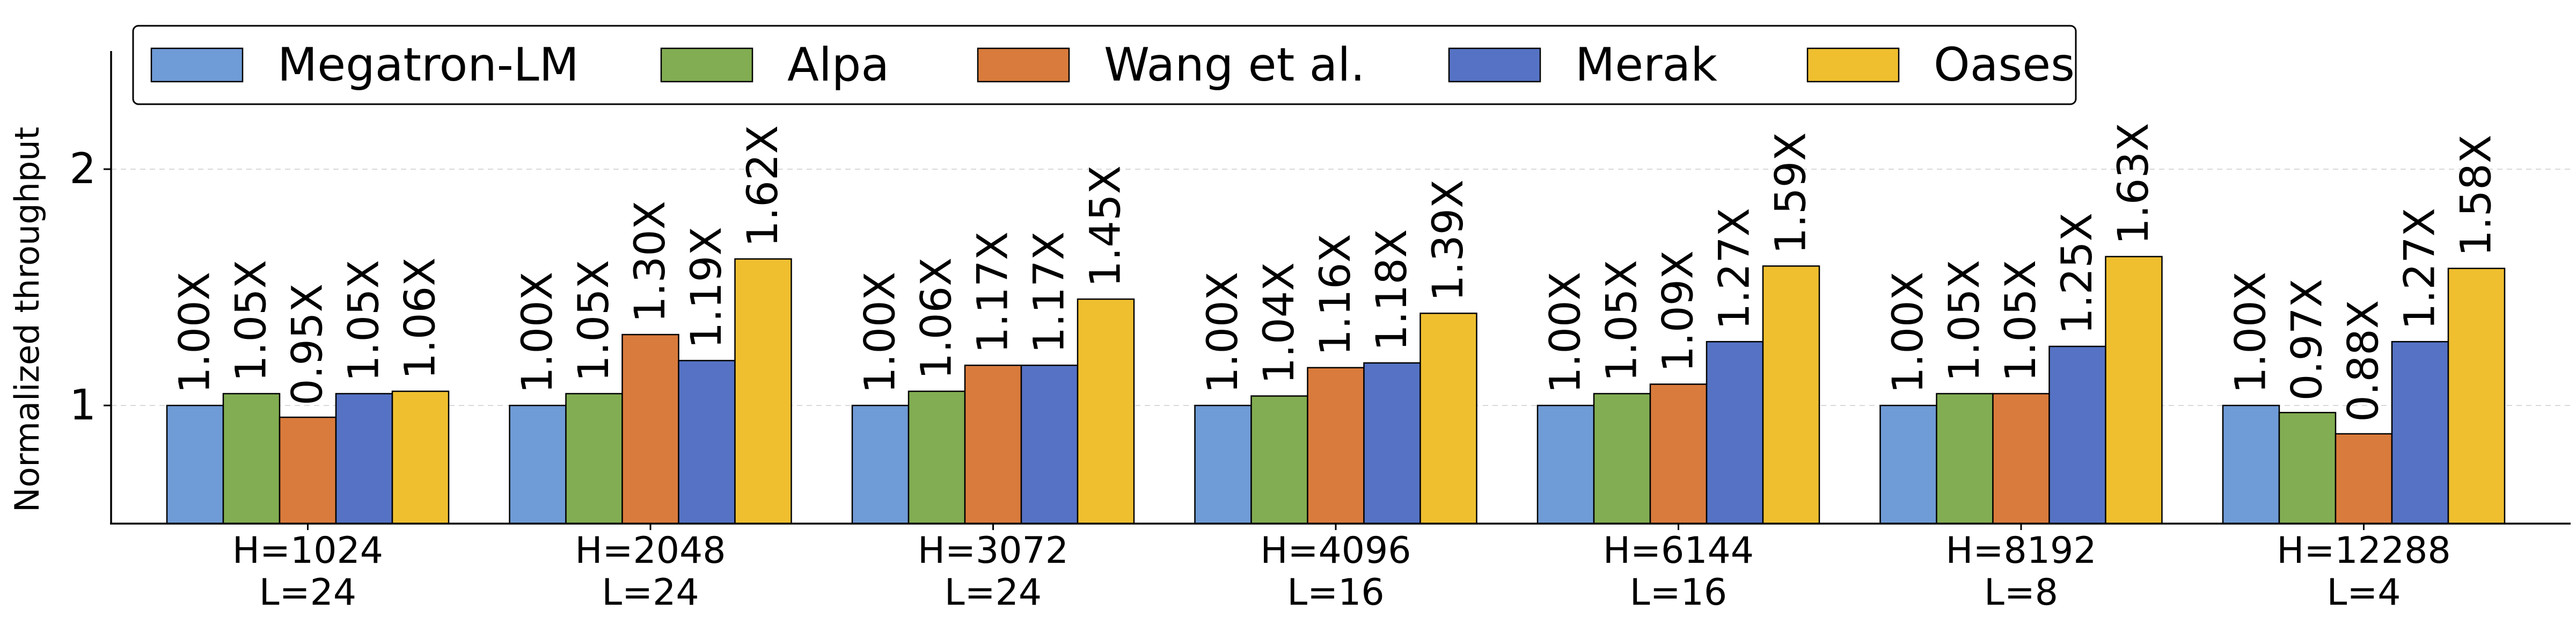  I want to click on legend: Megatron-LM Alpa Wang et al. Merak Oases, so click(1104, 65).